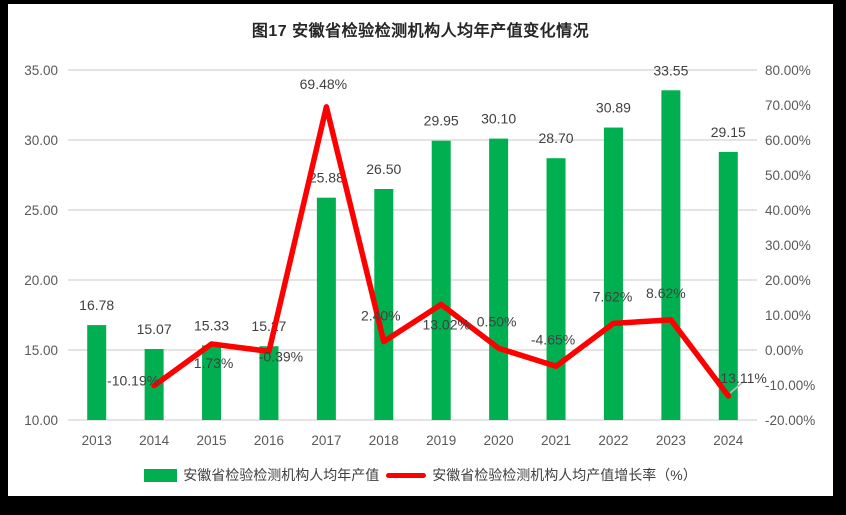 The height and width of the screenshot is (515, 846). Describe the element at coordinates (97, 440) in the screenshot. I see `x-axis-label-2013: 2013` at that location.